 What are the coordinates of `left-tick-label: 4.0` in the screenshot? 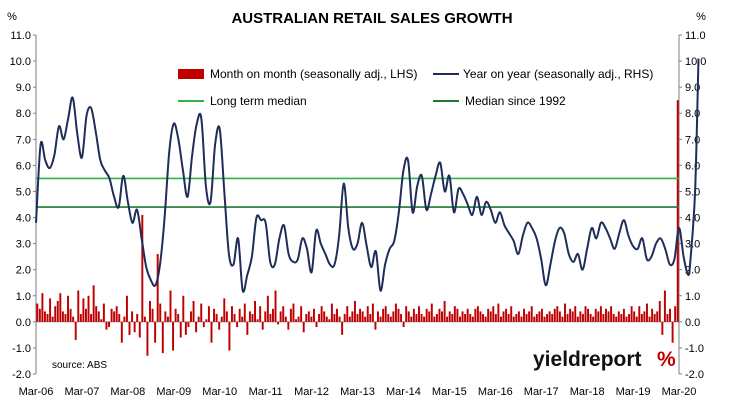 It's located at (23, 219).